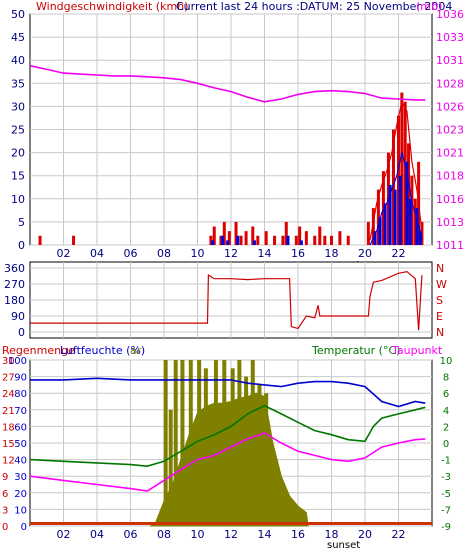 The width and height of the screenshot is (467, 555). Describe the element at coordinates (14, 268) in the screenshot. I see `direction-y-tick: 360` at that location.